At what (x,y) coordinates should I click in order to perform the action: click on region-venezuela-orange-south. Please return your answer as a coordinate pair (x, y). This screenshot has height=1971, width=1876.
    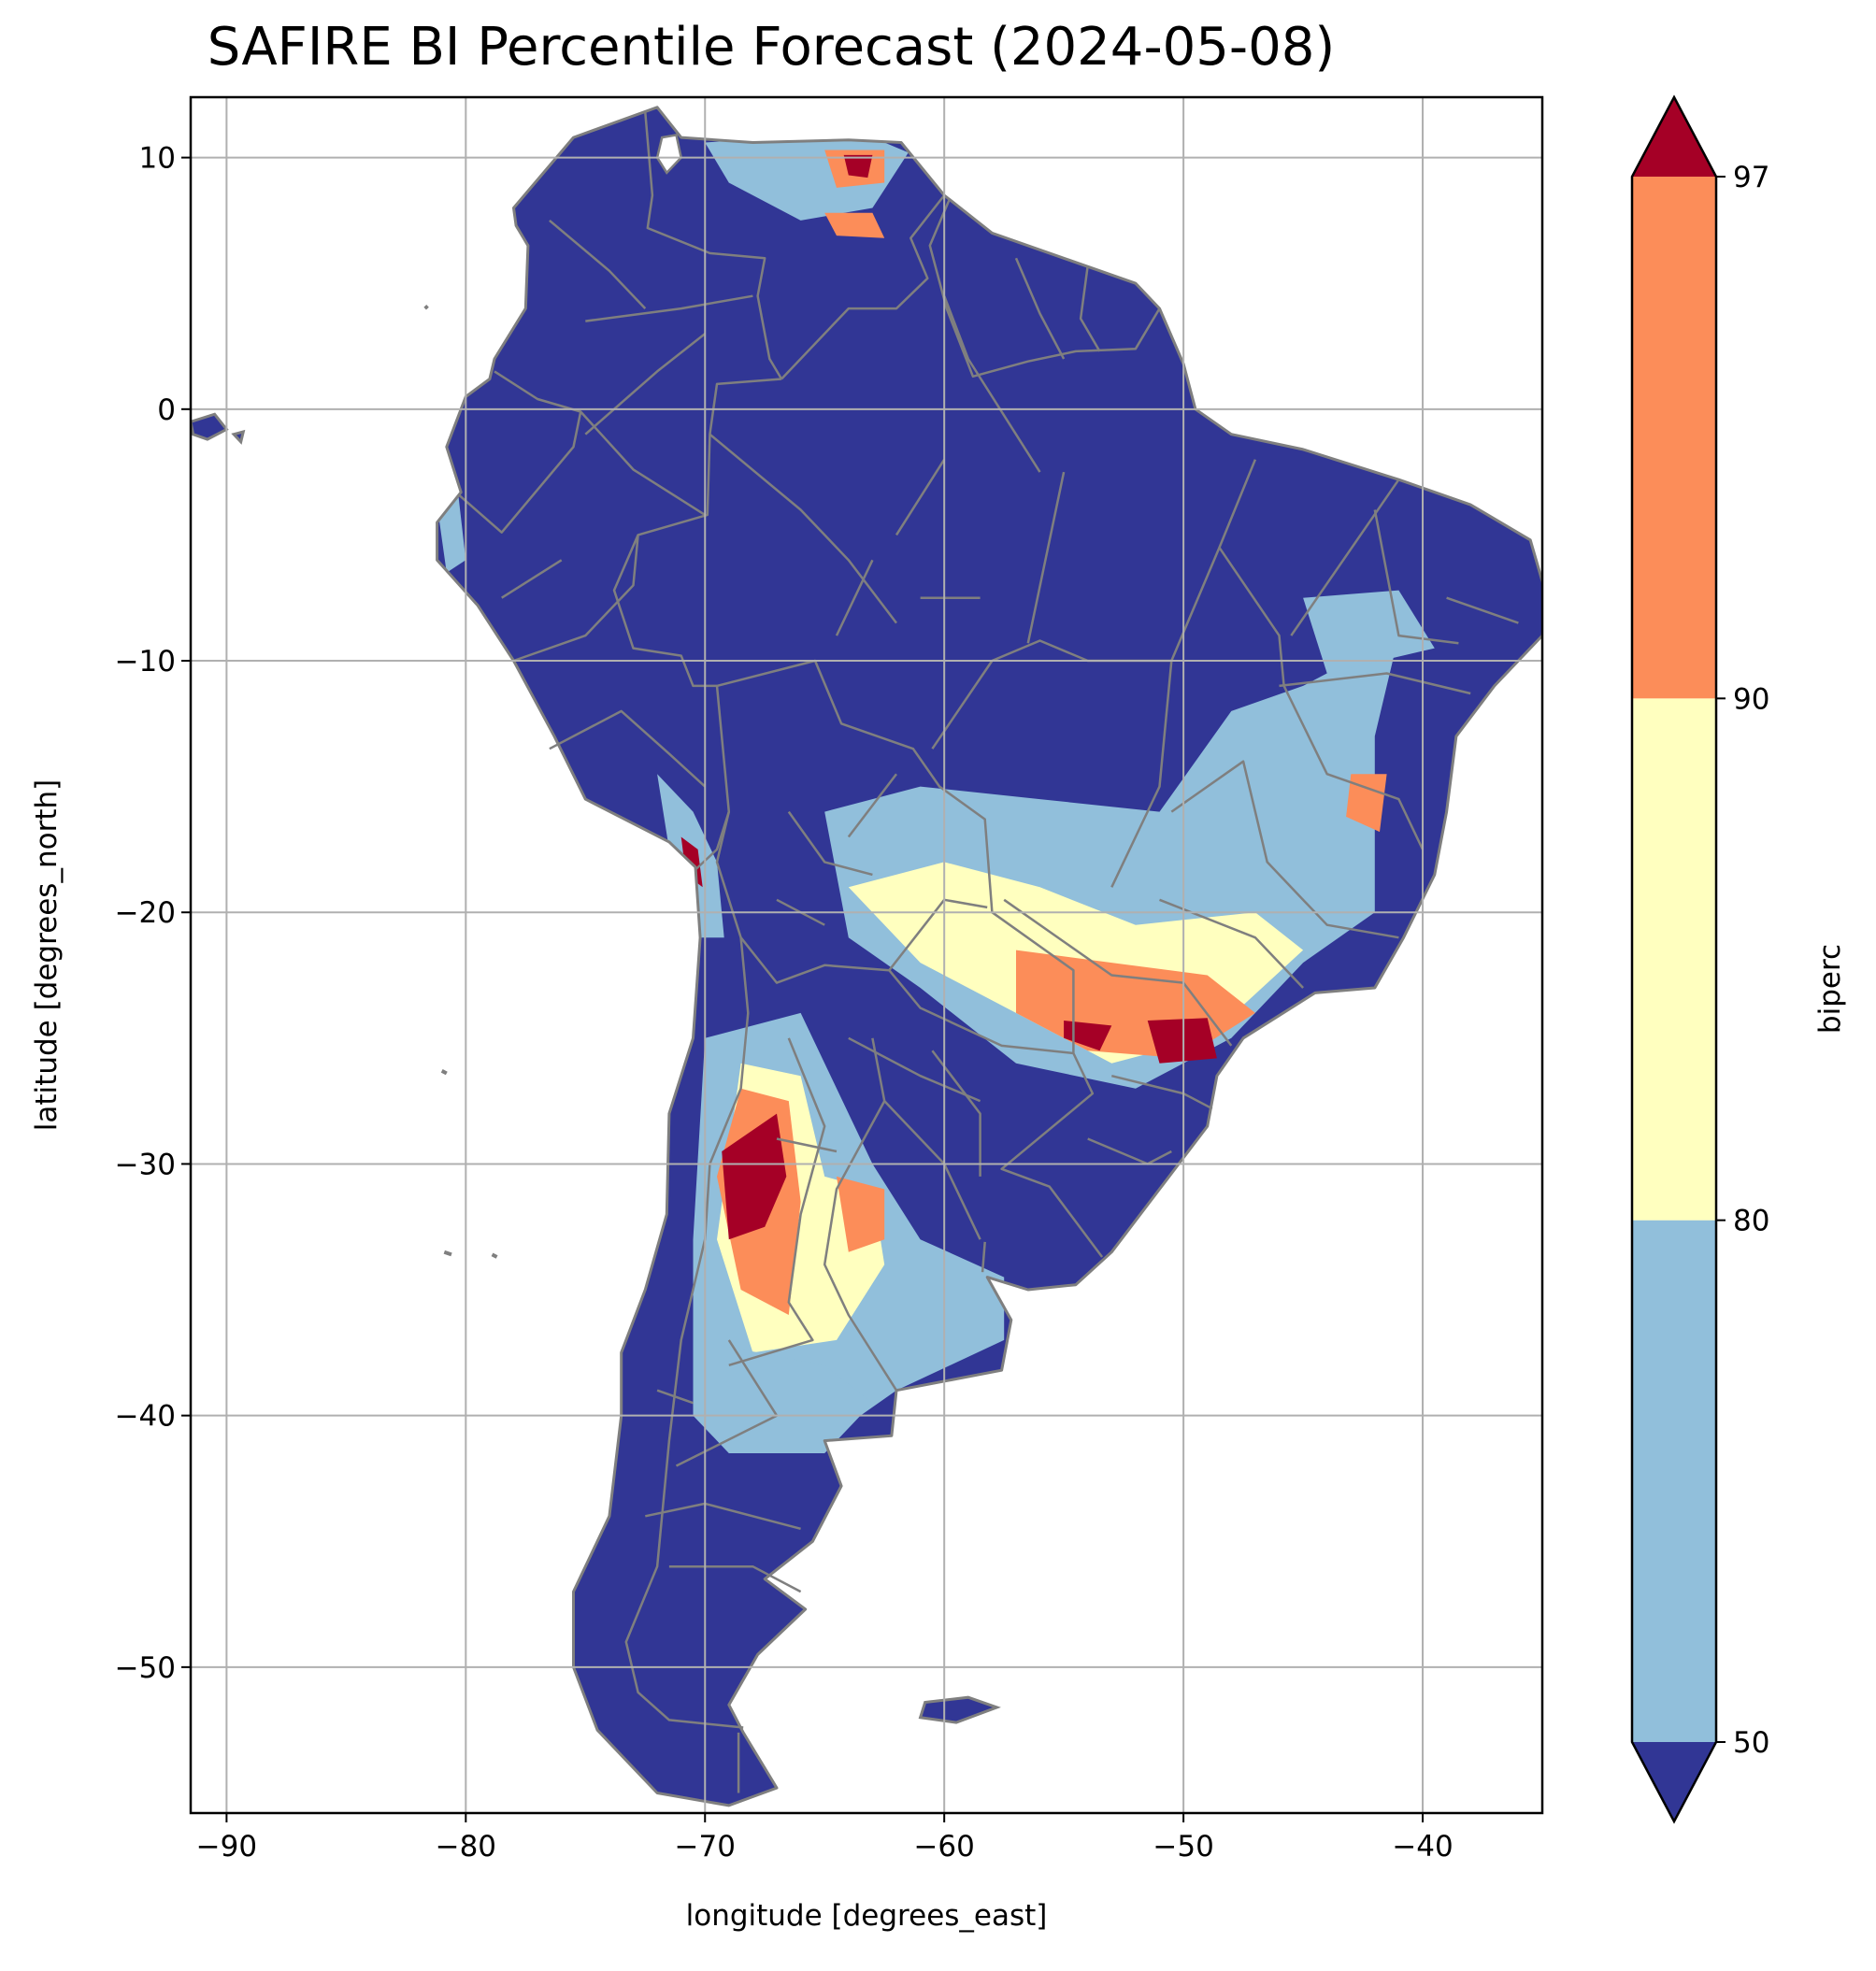
    Looking at the image, I should click on (855, 225).